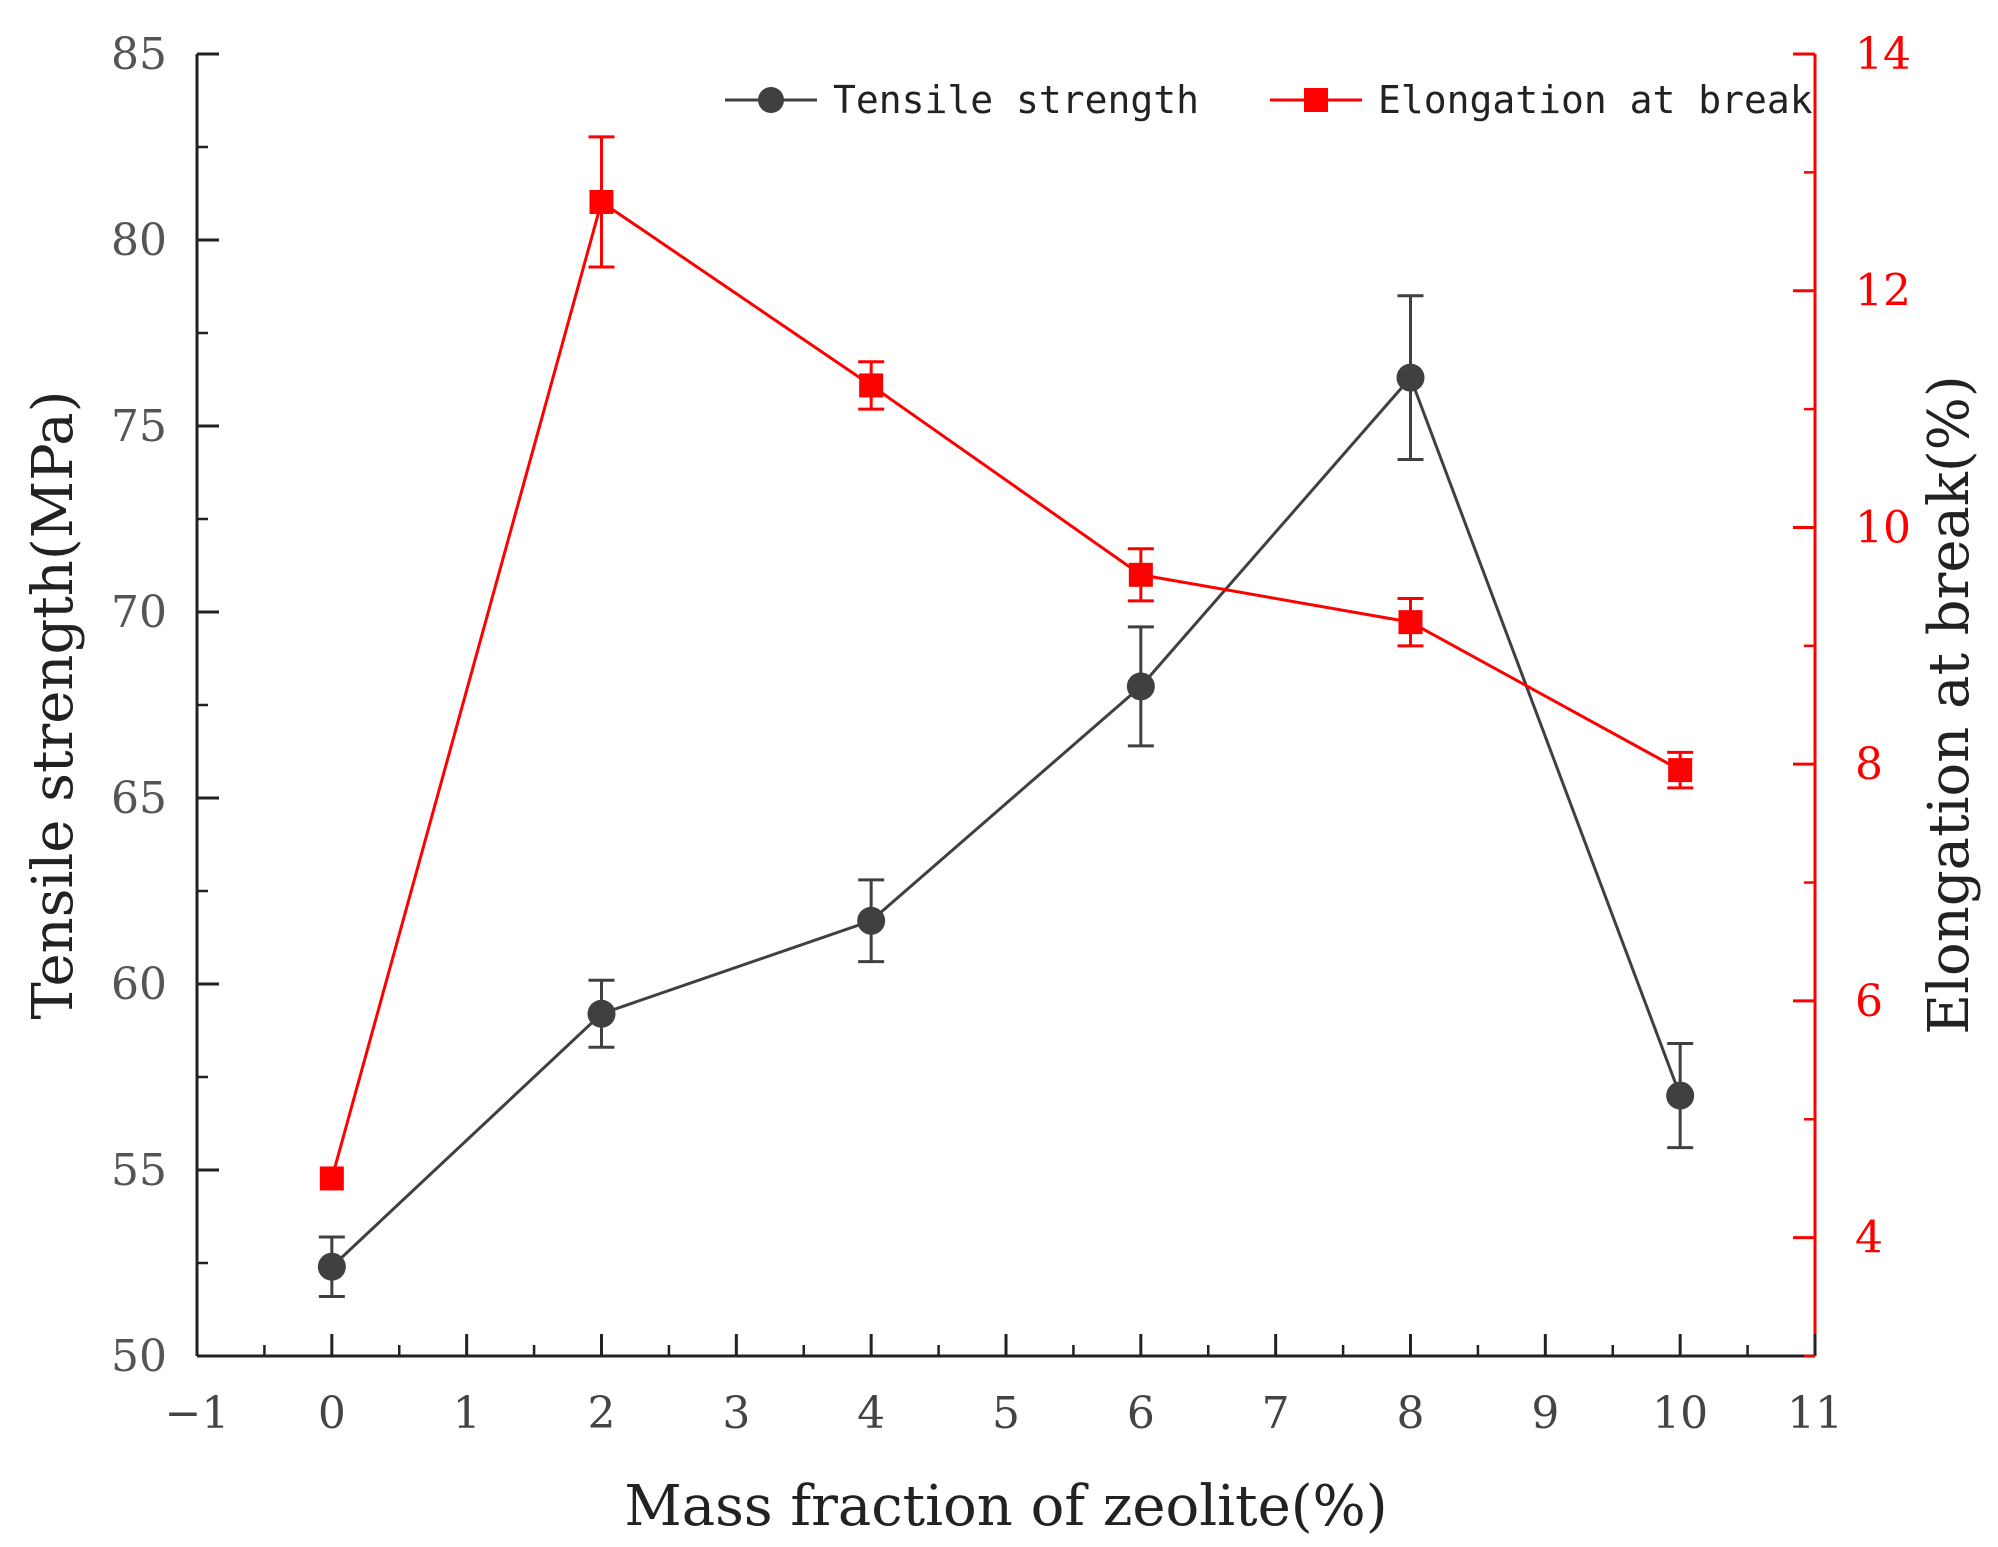  I want to click on y2-tick-label: 4, so click(1869, 1238).